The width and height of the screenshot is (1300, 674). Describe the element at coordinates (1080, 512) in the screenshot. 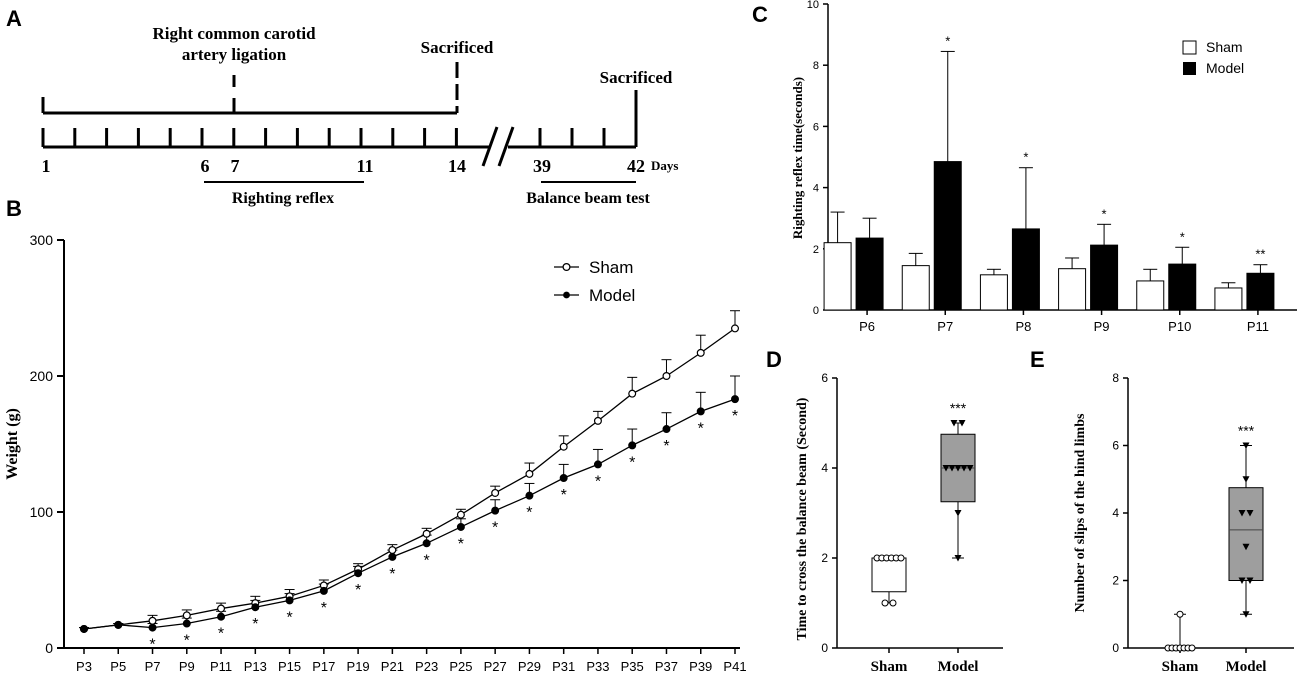

I see `slips-y-axis-title: Number of slips of the hind limbs` at that location.